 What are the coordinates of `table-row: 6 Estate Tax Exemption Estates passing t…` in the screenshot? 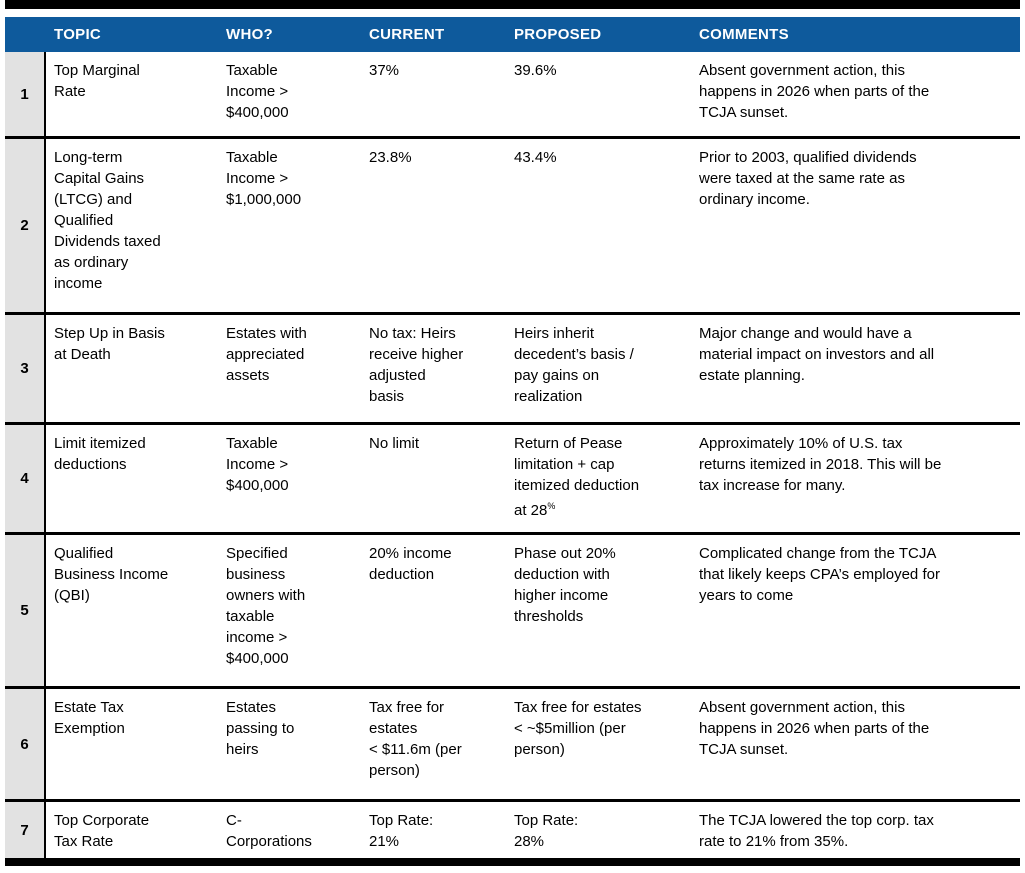 It's located at (512, 745).